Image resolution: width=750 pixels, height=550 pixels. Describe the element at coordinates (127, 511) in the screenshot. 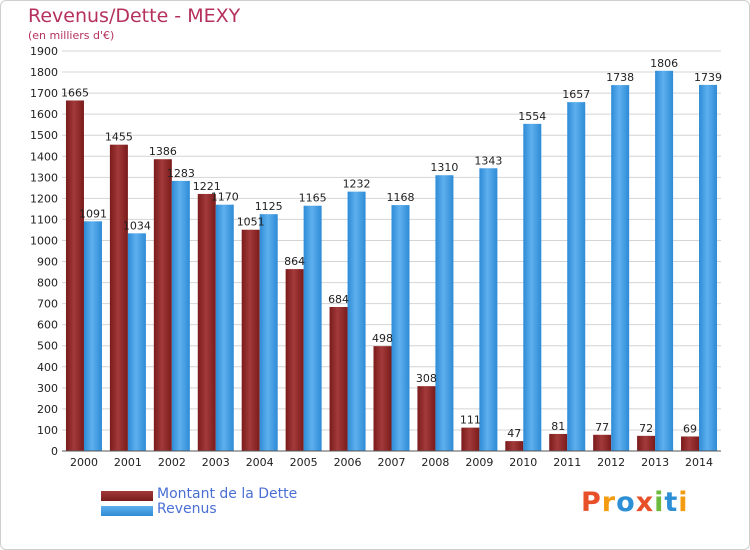

I see `legend-swatch-revenus` at that location.